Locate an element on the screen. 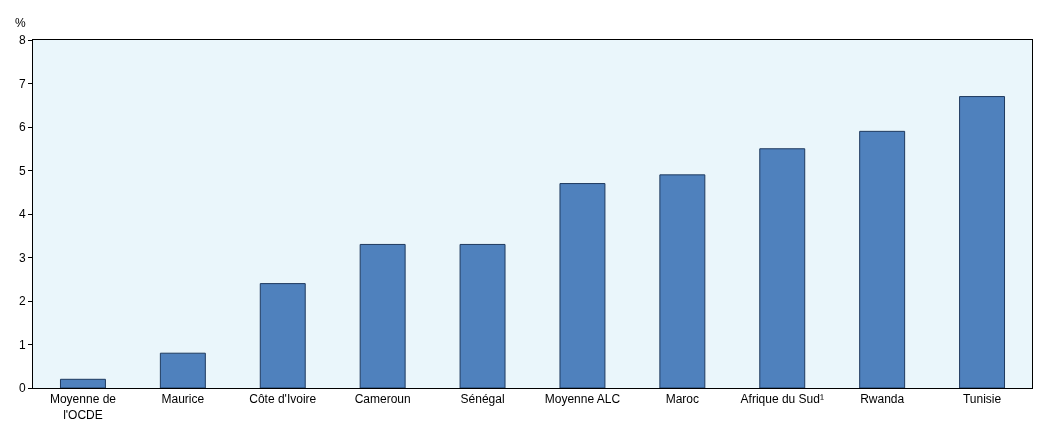  y-tick-label: 5 is located at coordinates (22, 170).